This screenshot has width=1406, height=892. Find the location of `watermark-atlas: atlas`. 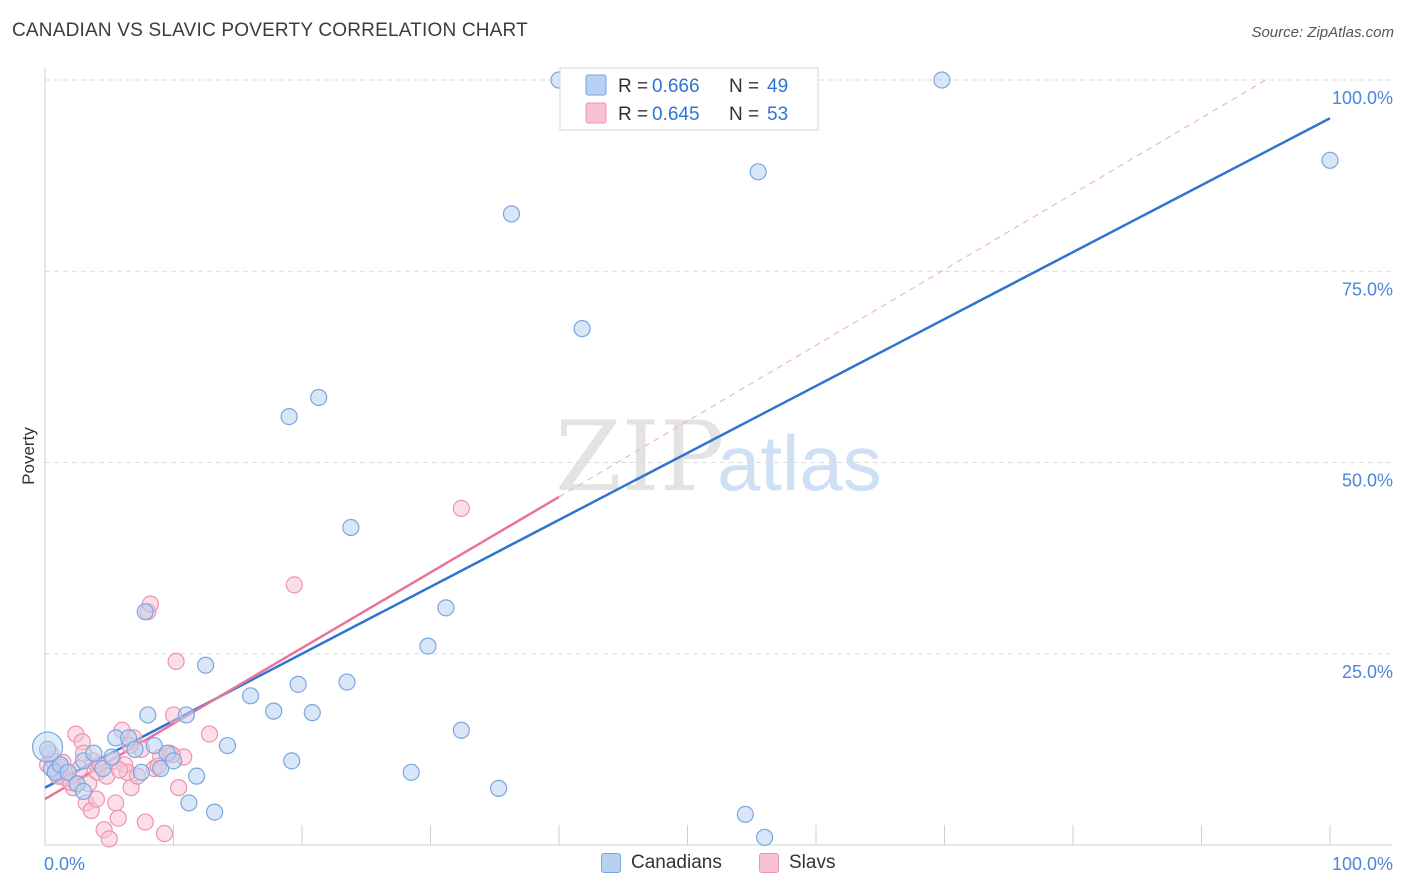

watermark-atlas: atlas is located at coordinates (799, 463).